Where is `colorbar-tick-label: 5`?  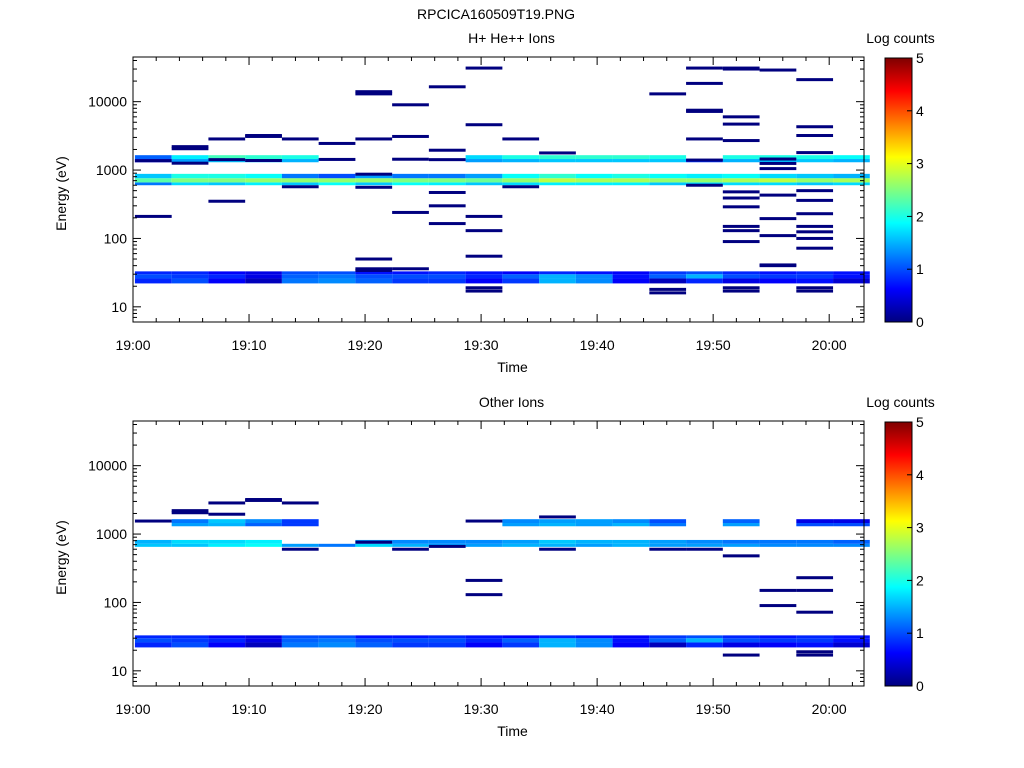
colorbar-tick-label: 5 is located at coordinates (920, 422).